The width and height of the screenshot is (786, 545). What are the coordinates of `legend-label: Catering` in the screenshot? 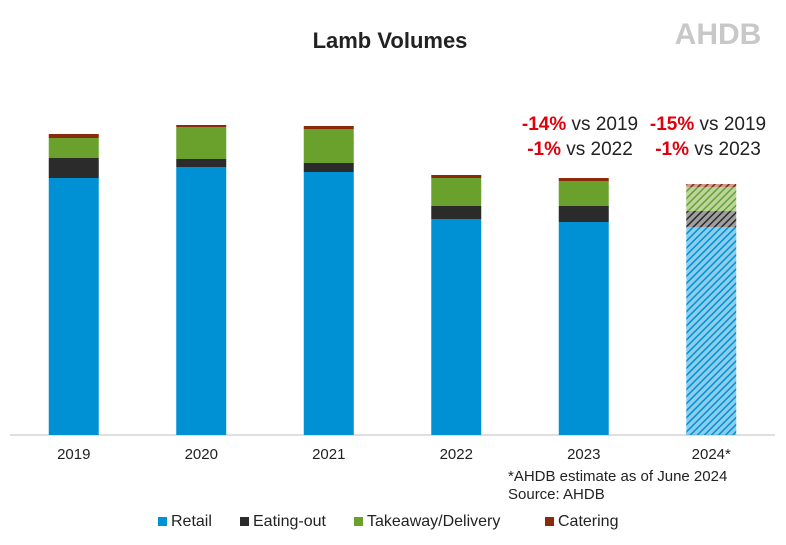 It's located at (588, 521).